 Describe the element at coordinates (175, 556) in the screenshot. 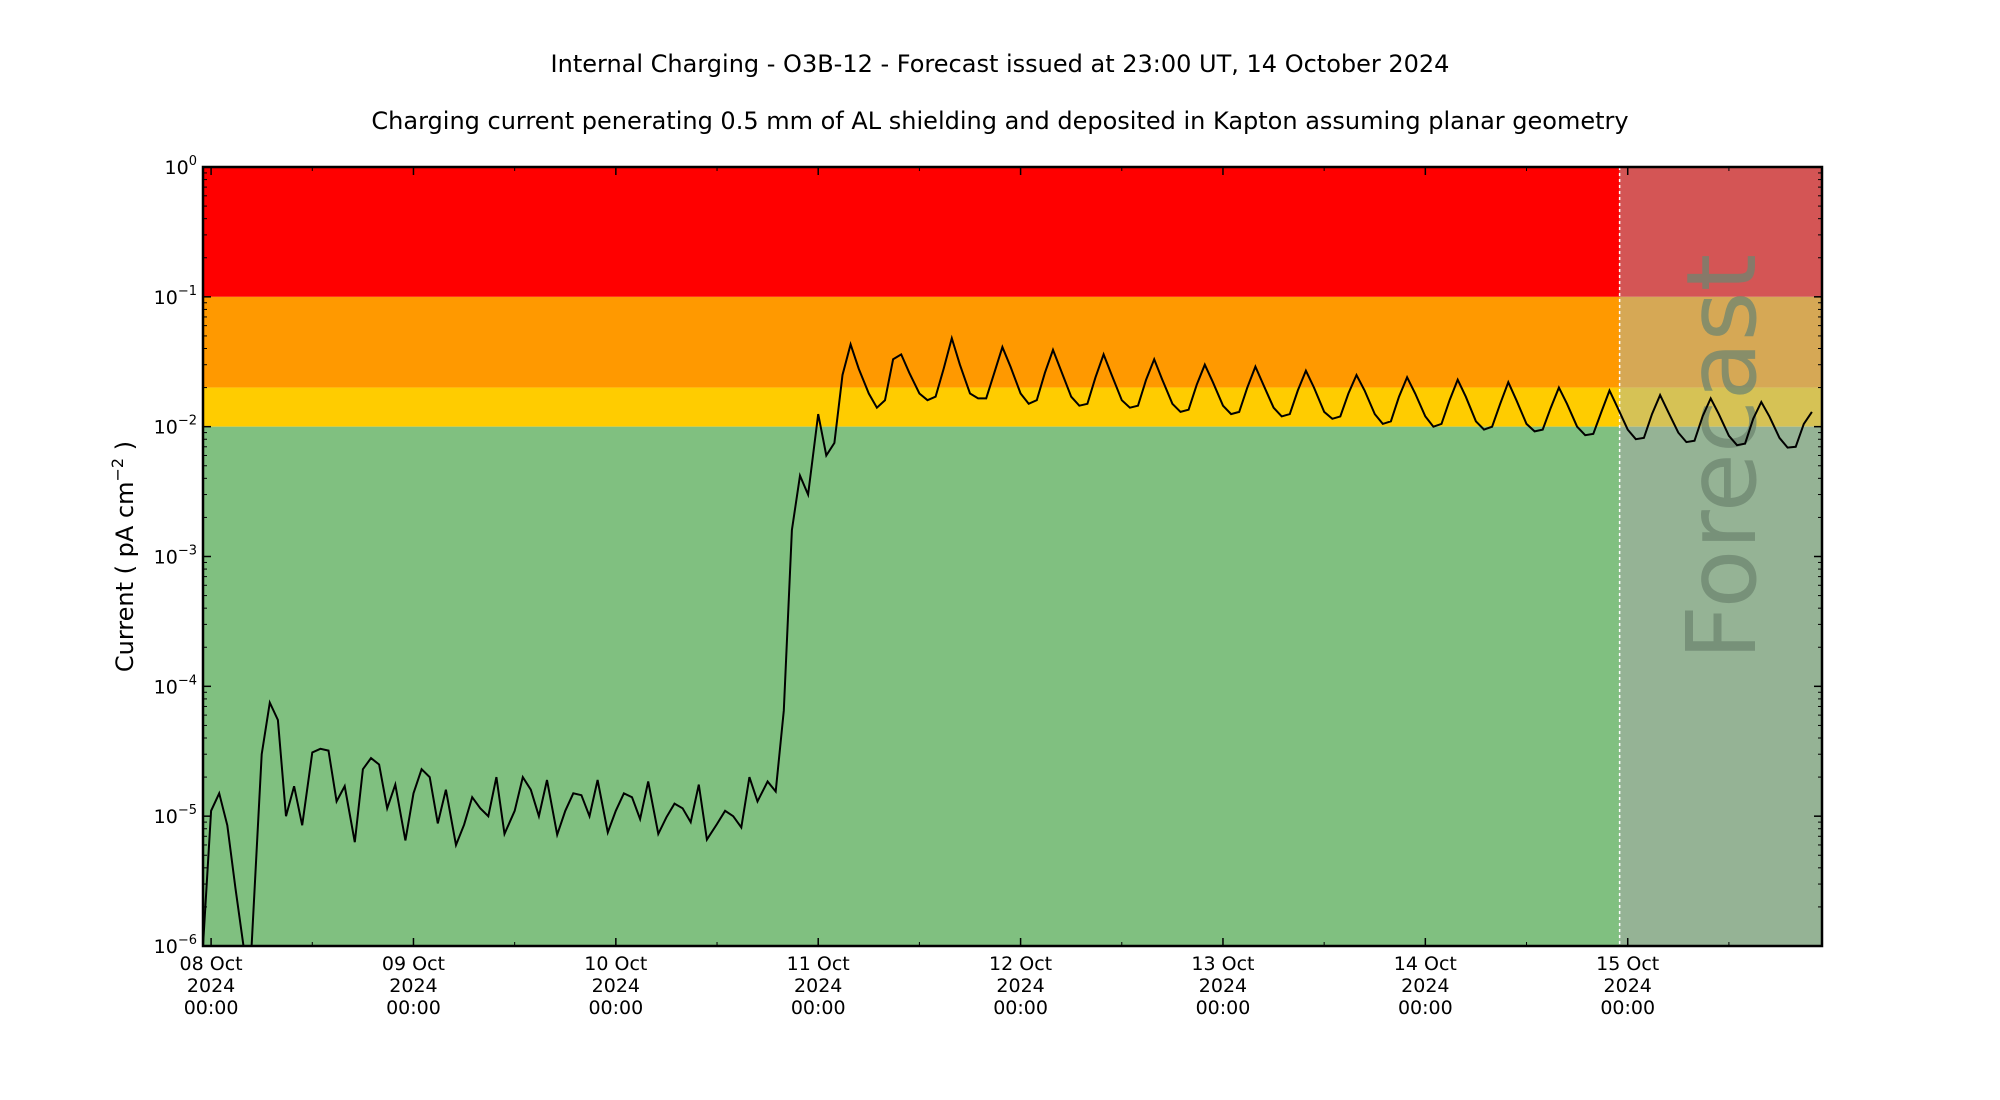

I see `y-tick-label: 10⁻³` at that location.